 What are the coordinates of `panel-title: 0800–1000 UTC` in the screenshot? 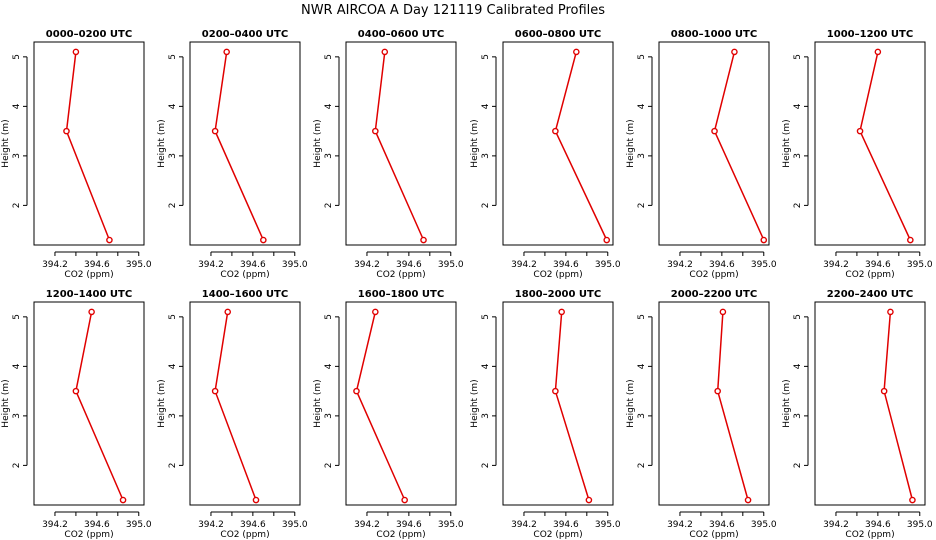 It's located at (714, 34).